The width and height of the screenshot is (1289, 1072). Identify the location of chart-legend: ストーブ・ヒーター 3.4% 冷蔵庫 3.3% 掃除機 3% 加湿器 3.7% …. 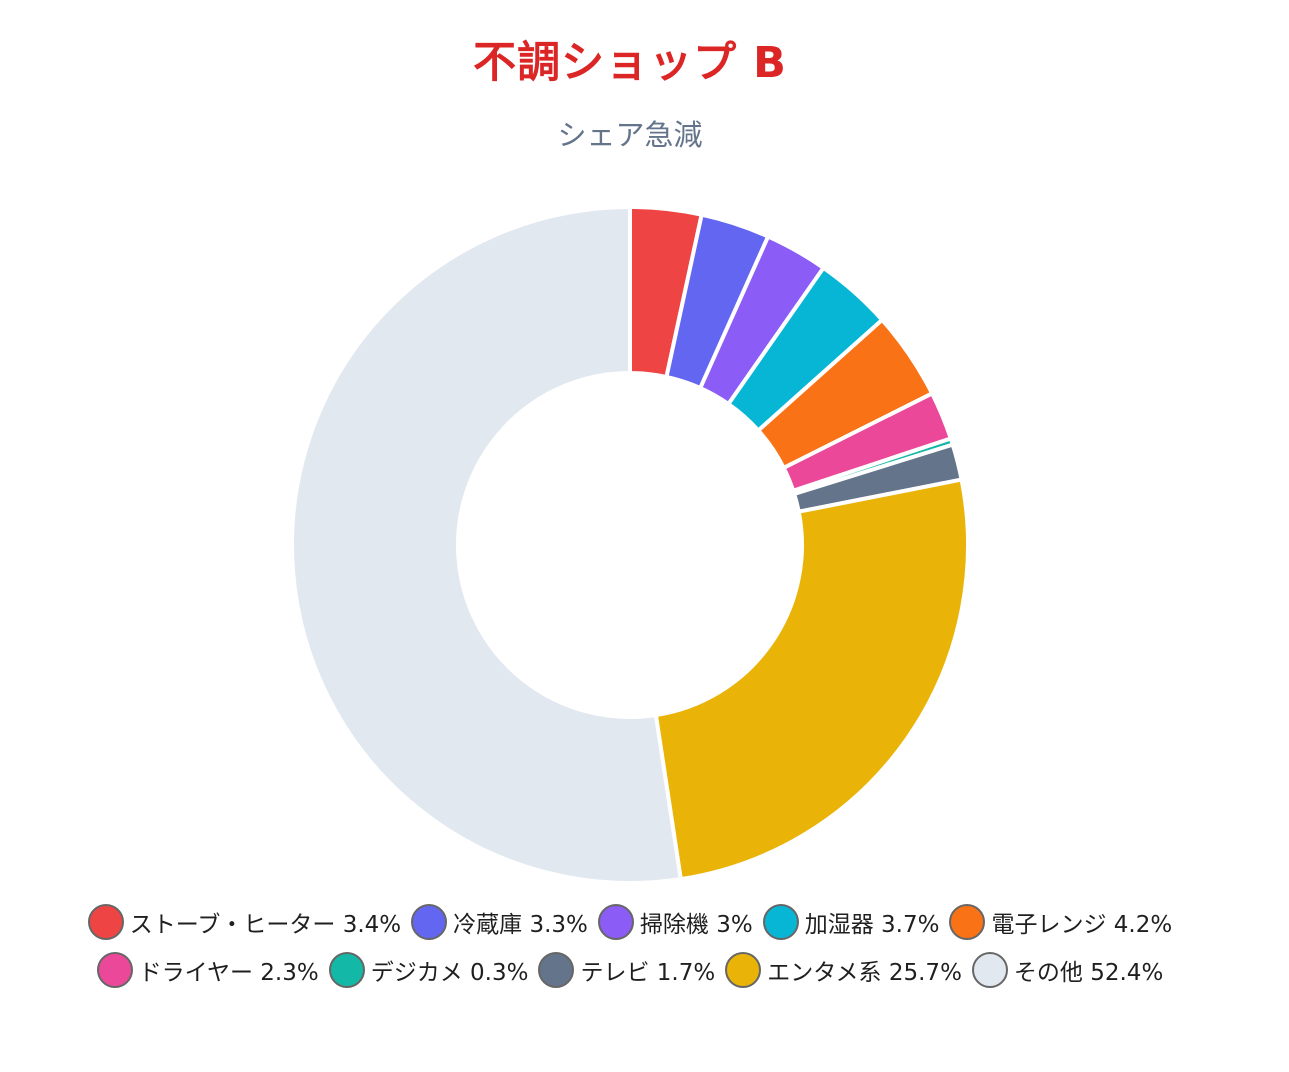
(630, 946).